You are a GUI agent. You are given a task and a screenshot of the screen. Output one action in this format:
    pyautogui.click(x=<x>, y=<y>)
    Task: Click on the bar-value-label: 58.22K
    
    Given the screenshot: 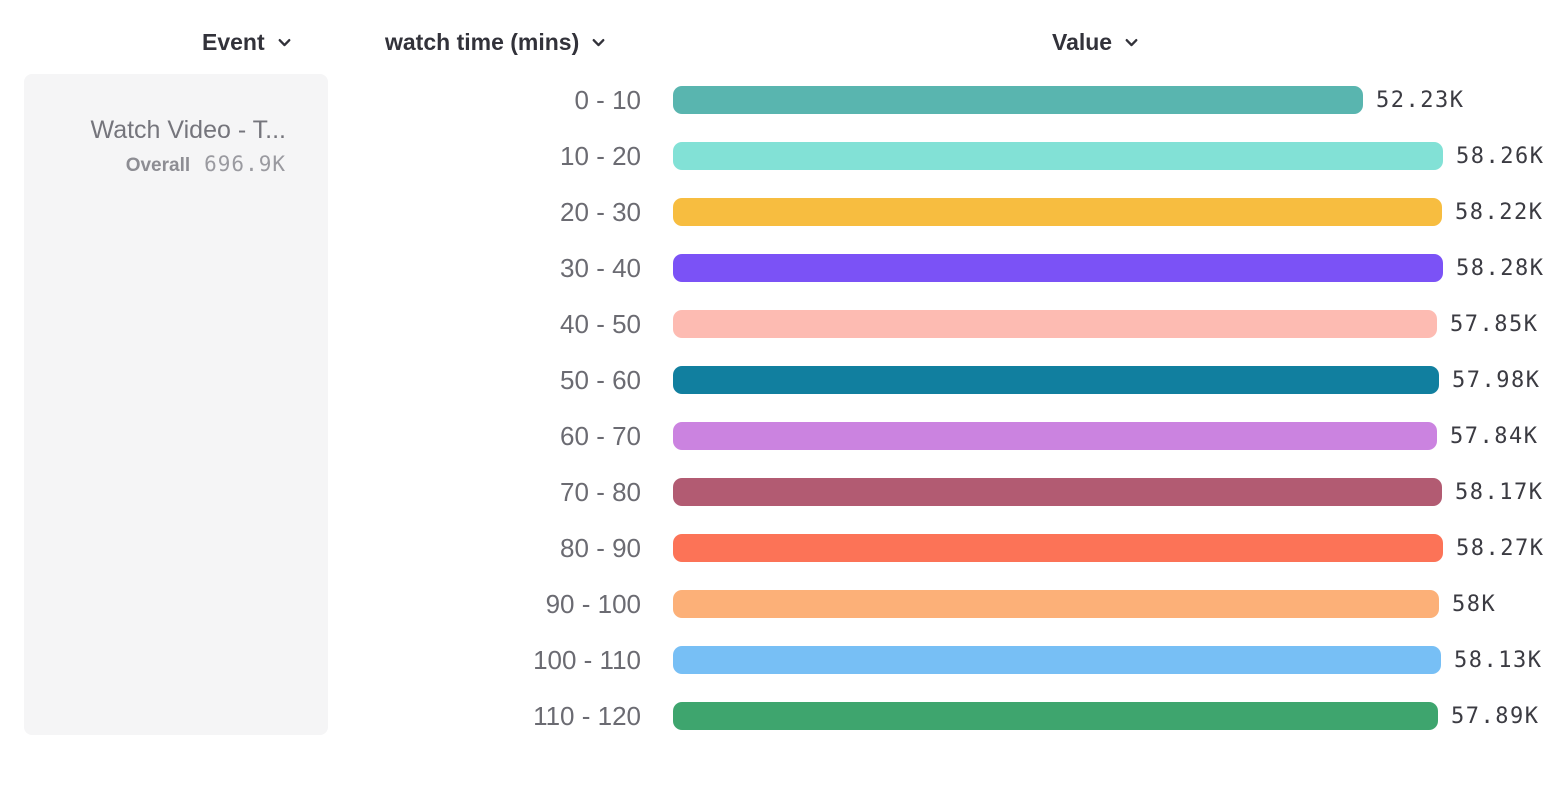 What is the action you would take?
    pyautogui.click(x=1499, y=212)
    